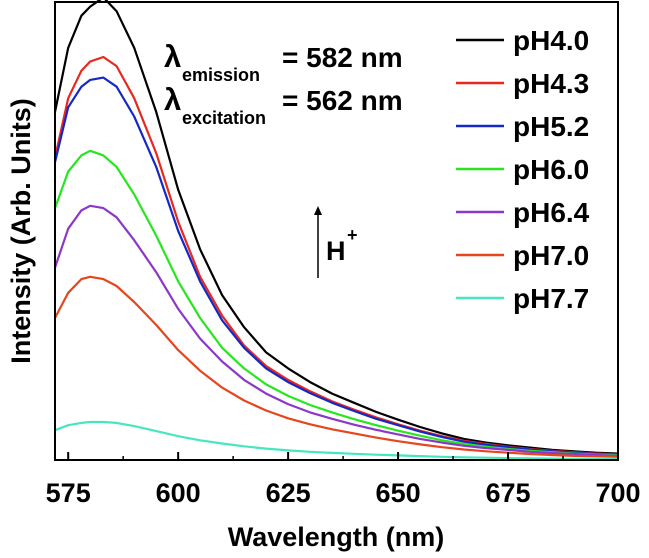 The width and height of the screenshot is (649, 558). What do you see at coordinates (343, 480) in the screenshot?
I see `x-axis-ticks: 575 600 625 650 675 700` at bounding box center [343, 480].